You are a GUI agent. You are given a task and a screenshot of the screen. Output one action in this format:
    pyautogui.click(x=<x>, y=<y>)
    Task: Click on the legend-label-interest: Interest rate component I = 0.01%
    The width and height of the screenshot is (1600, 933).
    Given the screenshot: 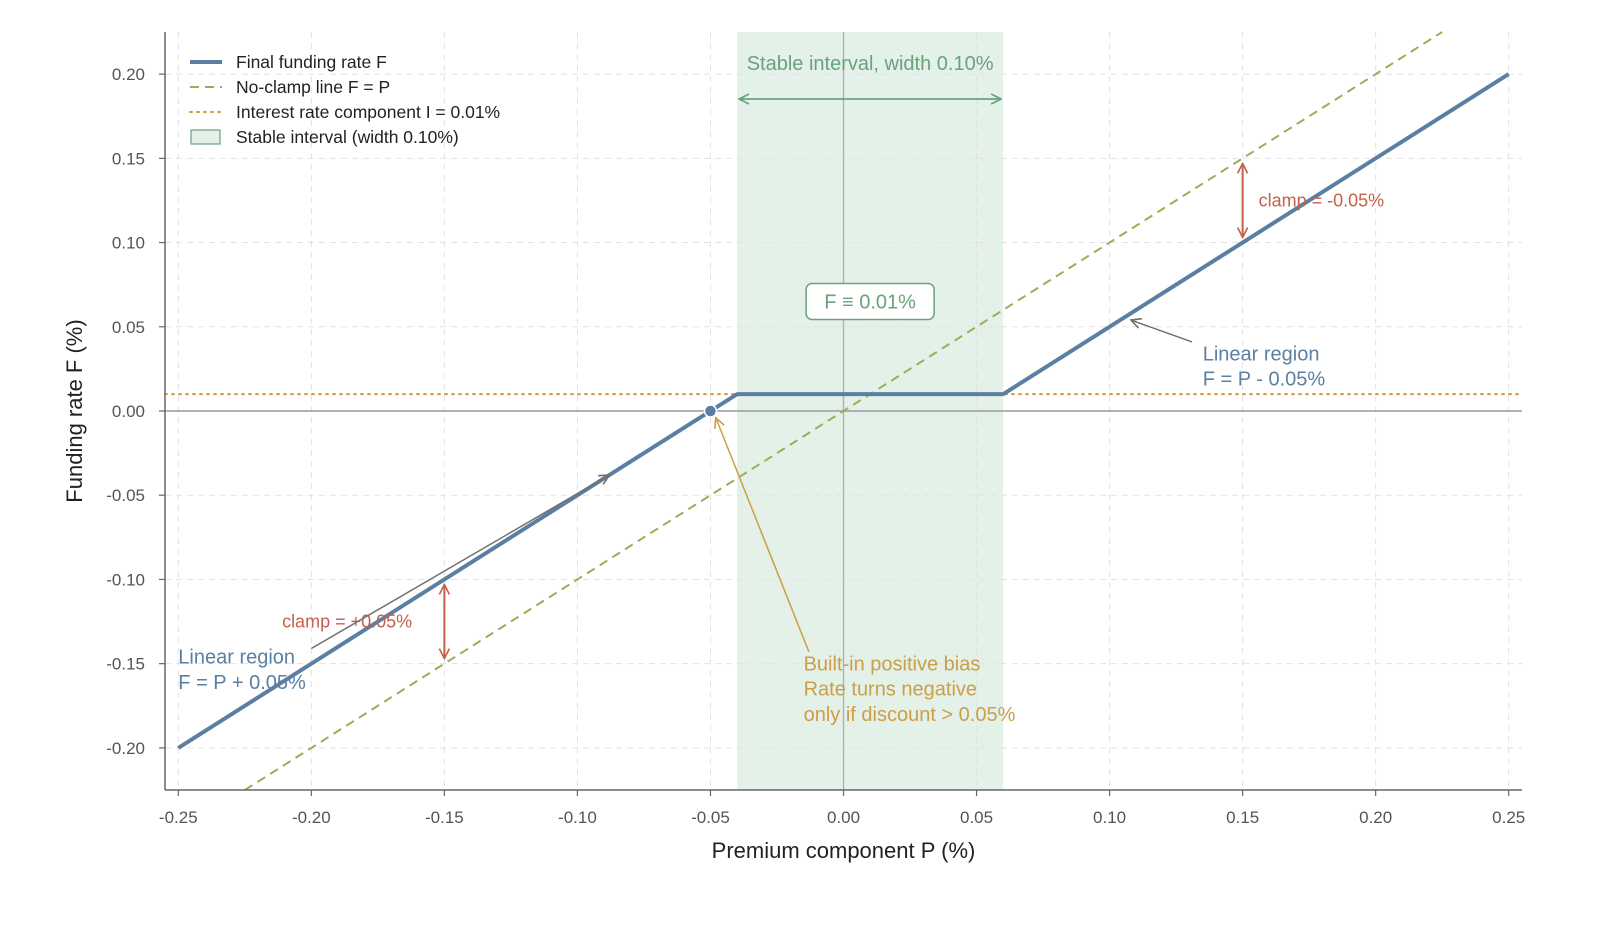 What is the action you would take?
    pyautogui.click(x=368, y=112)
    